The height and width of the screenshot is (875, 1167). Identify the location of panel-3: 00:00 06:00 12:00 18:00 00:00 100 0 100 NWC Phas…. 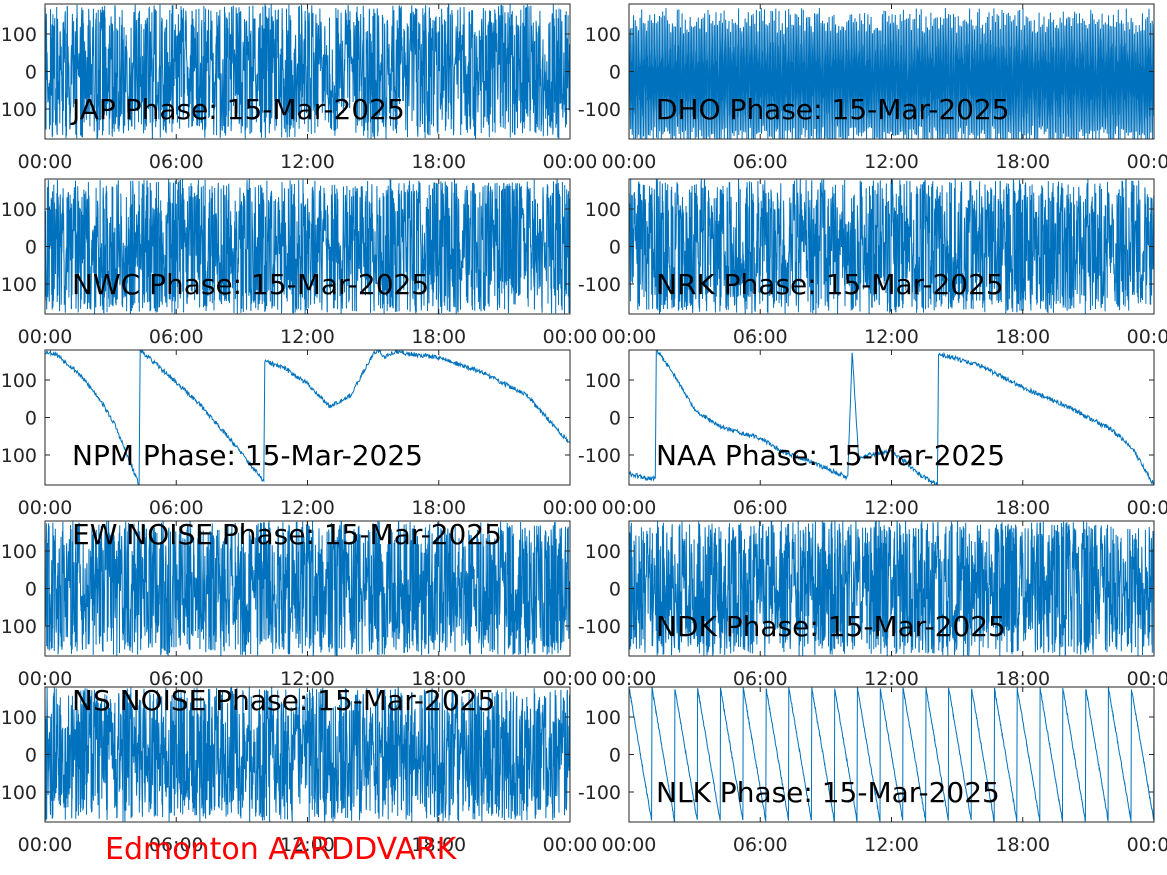
(299, 263).